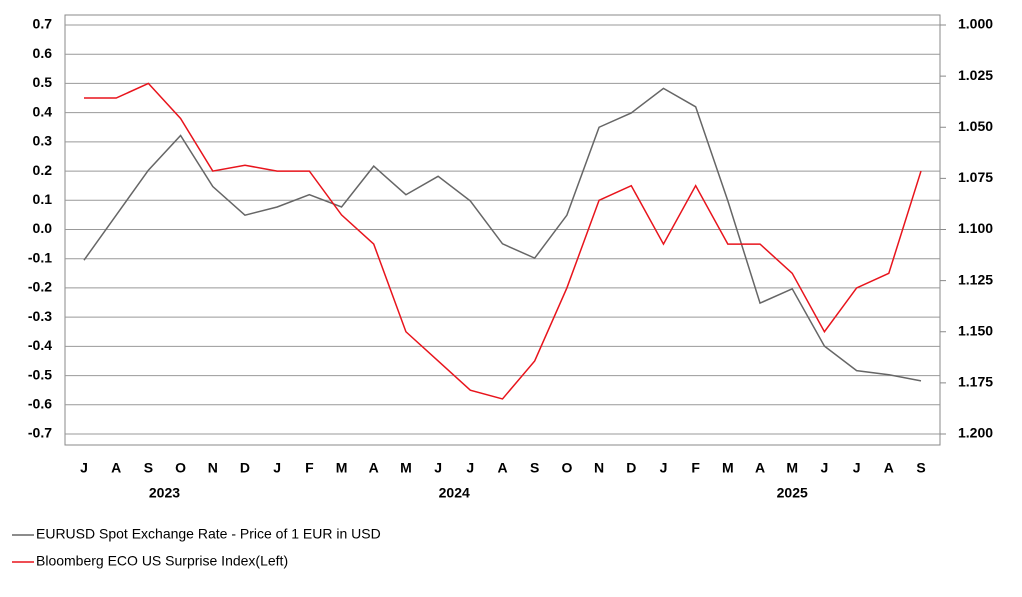 This screenshot has height=597, width=1022. What do you see at coordinates (43, 53) in the screenshot?
I see `y-tick-label: 0.6` at bounding box center [43, 53].